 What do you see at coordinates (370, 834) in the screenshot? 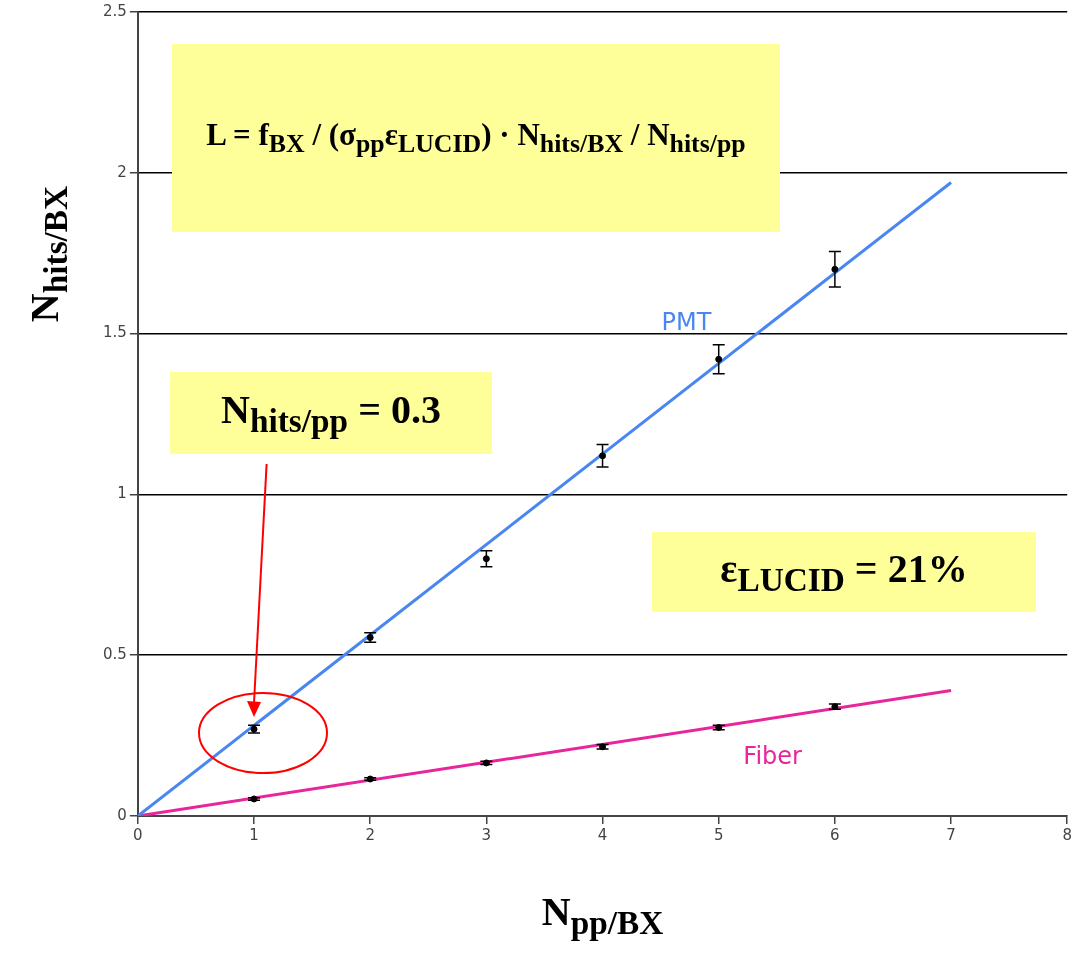
I see `x-tick-label: 2` at bounding box center [370, 834].